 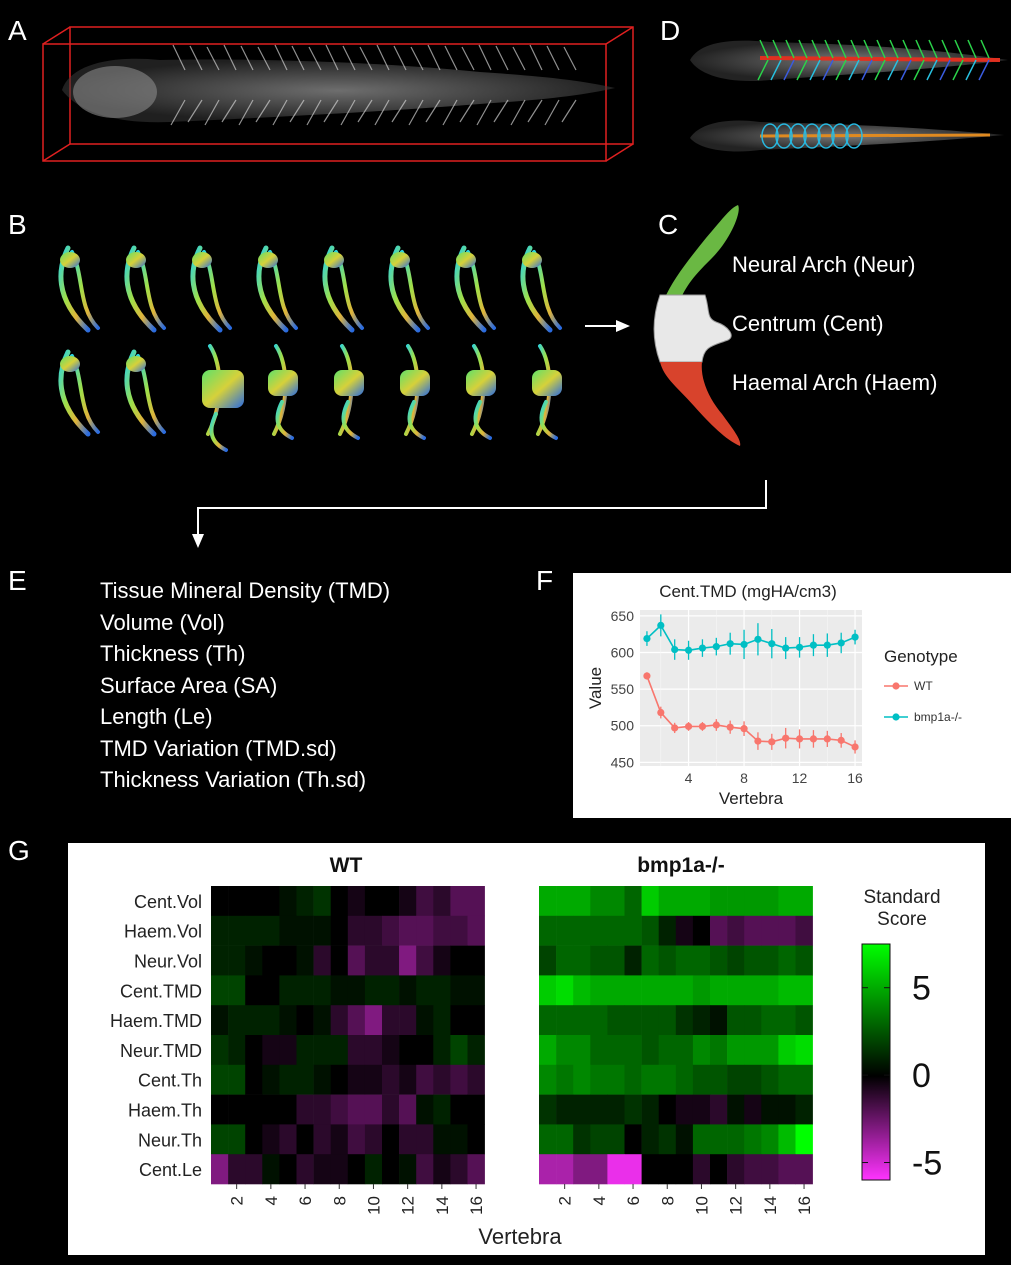 I want to click on metric-item: Tissue Mineral Density (TMD), so click(x=245, y=590).